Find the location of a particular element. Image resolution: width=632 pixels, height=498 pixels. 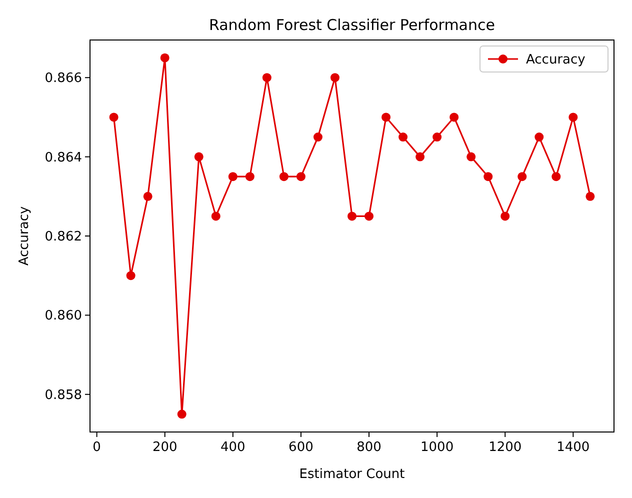

y-tick-label: 0.862 is located at coordinates (63, 237).